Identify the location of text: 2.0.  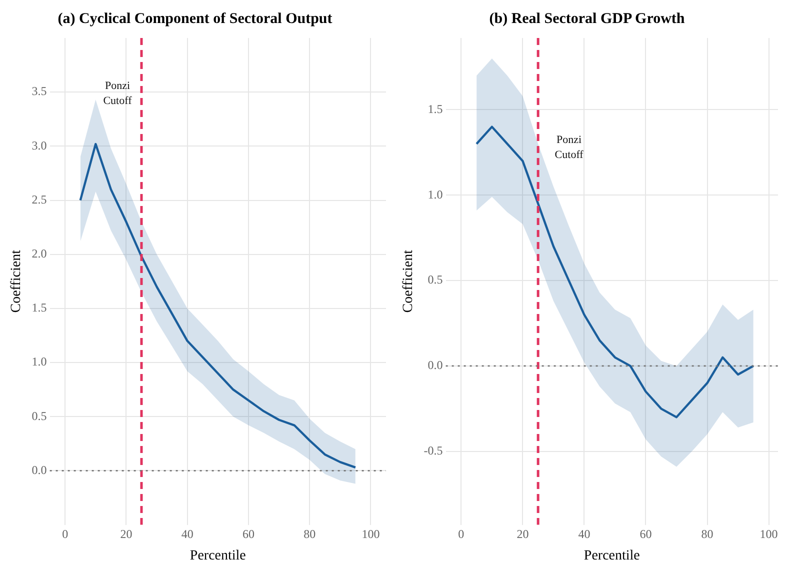
(39, 253).